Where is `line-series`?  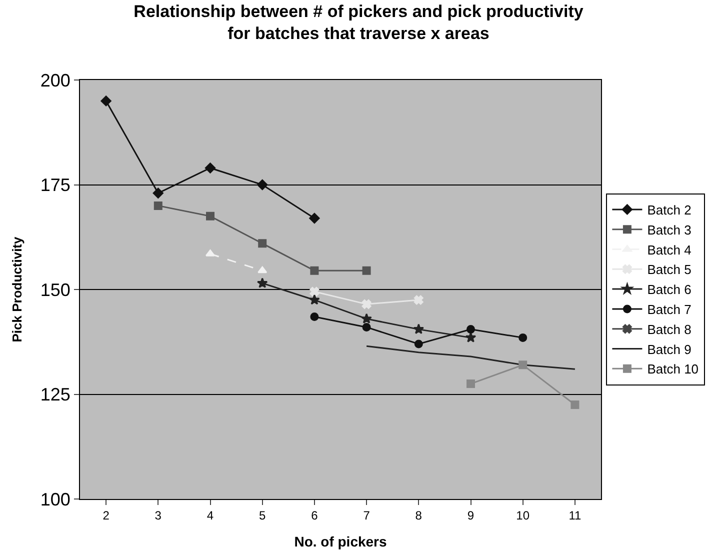 line-series is located at coordinates (471, 357).